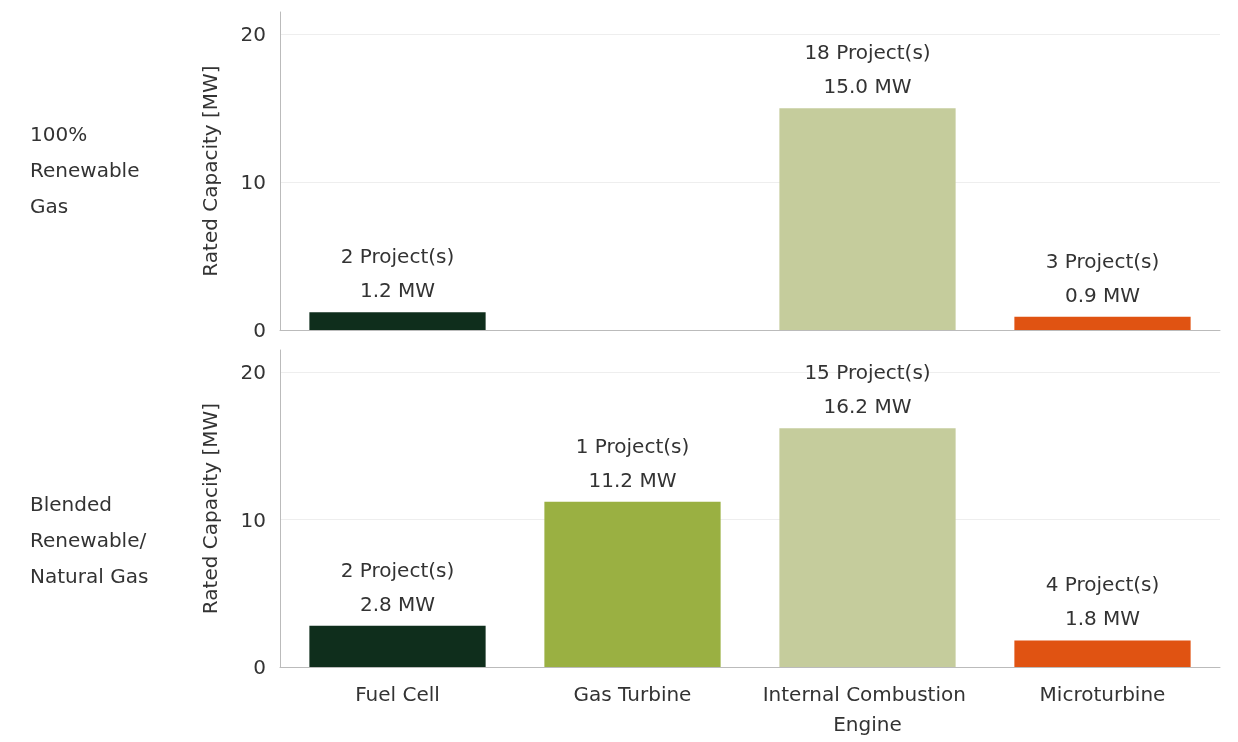  I want to click on x-tick-label: Microturbine, so click(1102, 694).